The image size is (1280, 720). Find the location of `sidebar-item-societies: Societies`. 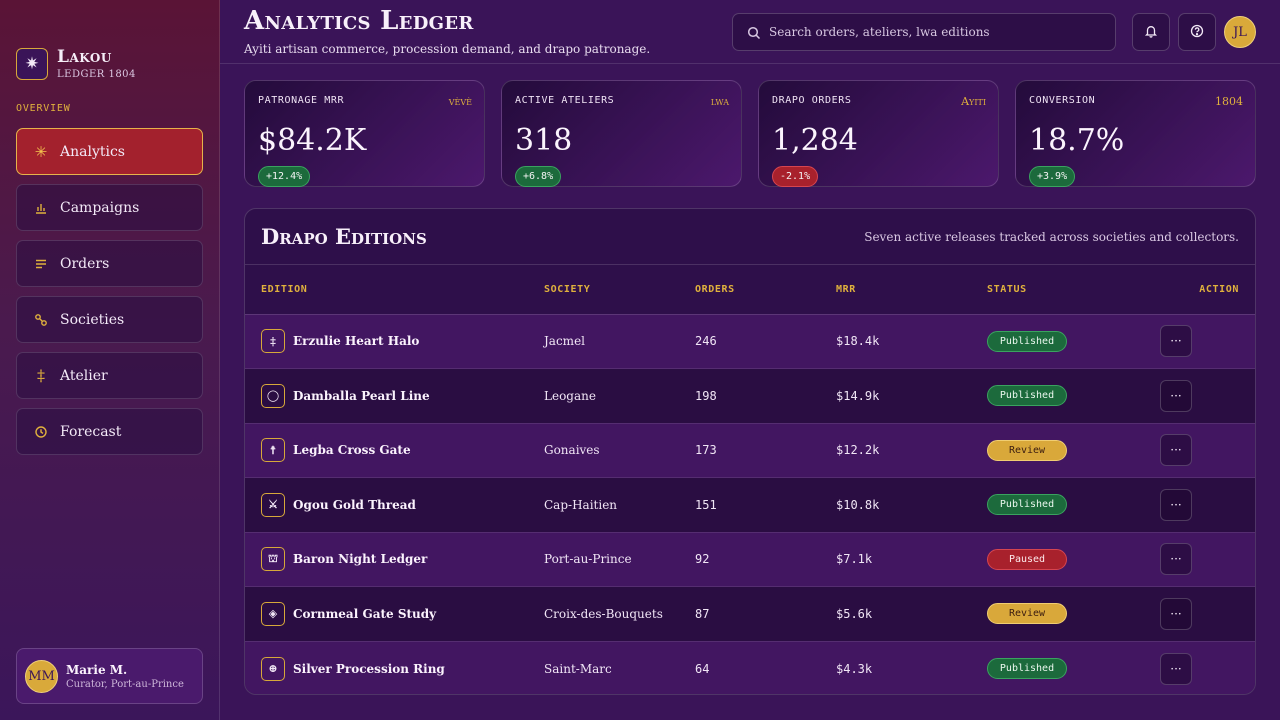

sidebar-item-societies: Societies is located at coordinates (109, 319).